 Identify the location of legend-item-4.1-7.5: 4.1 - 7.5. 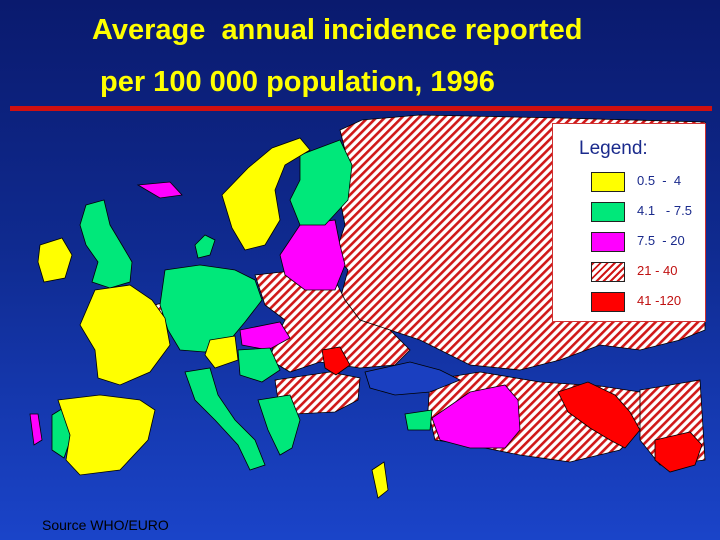
(648, 212).